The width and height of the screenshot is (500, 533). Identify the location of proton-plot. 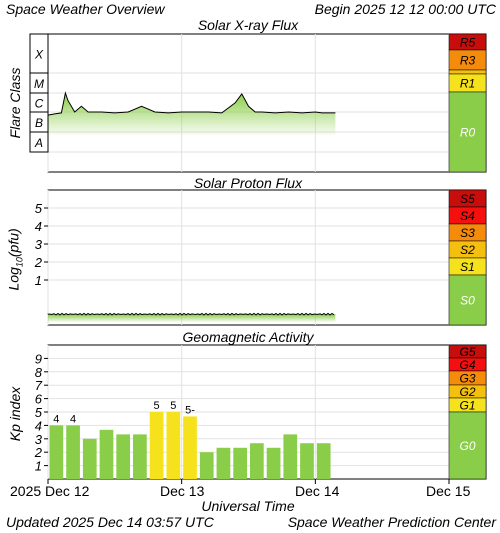
(191, 317).